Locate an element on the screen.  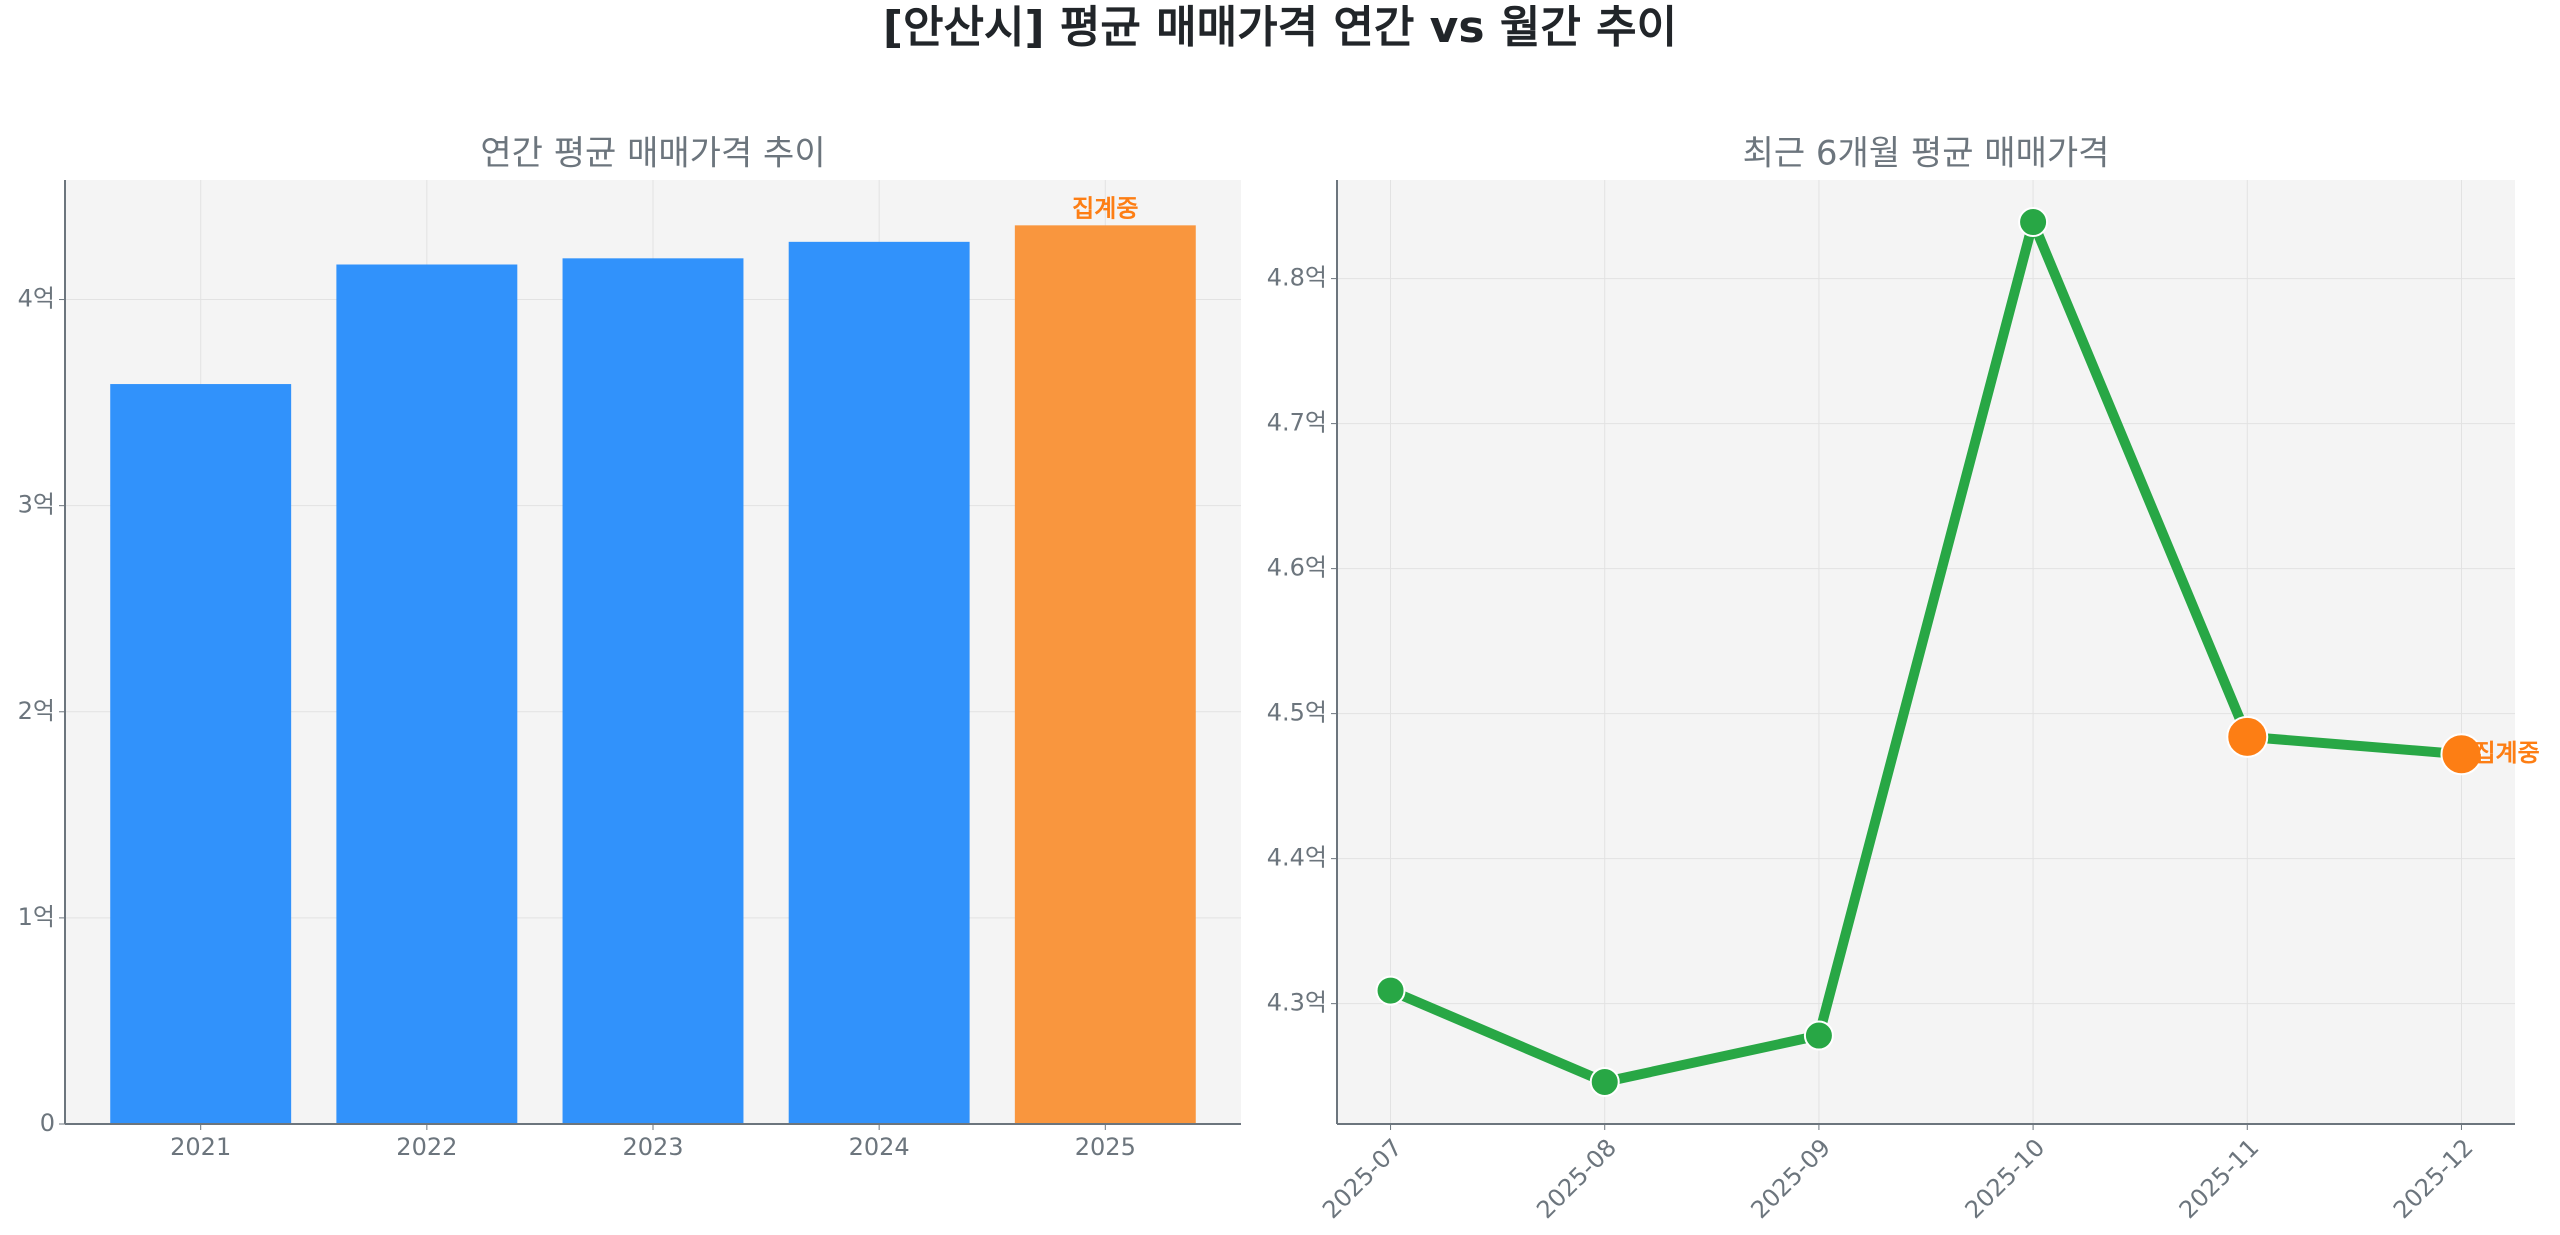
x-tick-label: 2025-12 is located at coordinates (2433, 1178).